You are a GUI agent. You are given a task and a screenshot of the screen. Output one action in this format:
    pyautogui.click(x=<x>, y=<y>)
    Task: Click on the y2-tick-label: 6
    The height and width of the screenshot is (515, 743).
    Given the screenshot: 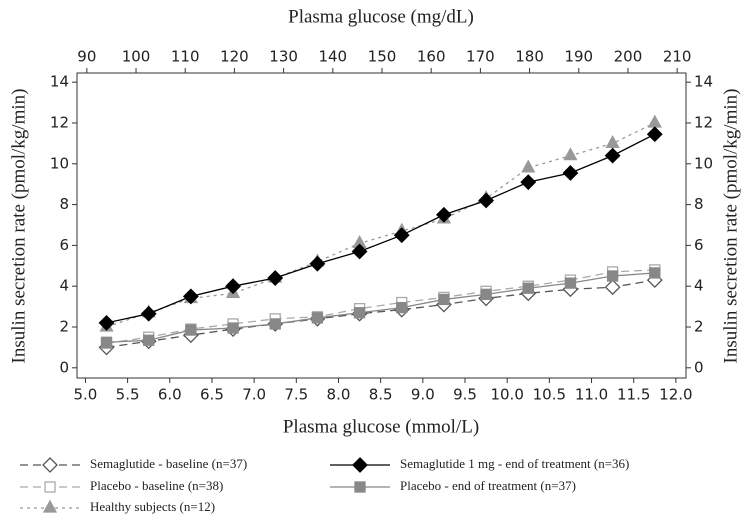 What is the action you would take?
    pyautogui.click(x=699, y=245)
    